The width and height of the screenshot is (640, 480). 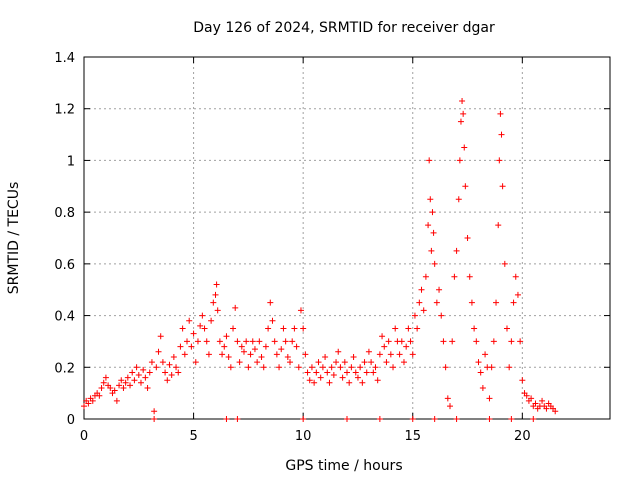 I want to click on x-tick-label: 0, so click(x=84, y=436).